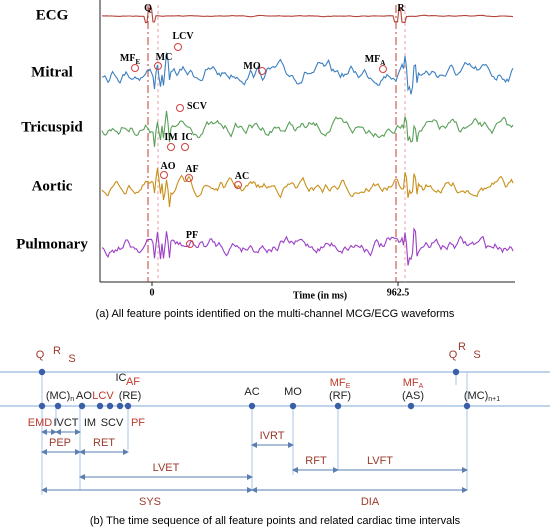 The height and width of the screenshot is (531, 550). I want to click on interval-label: DIA, so click(370, 502).